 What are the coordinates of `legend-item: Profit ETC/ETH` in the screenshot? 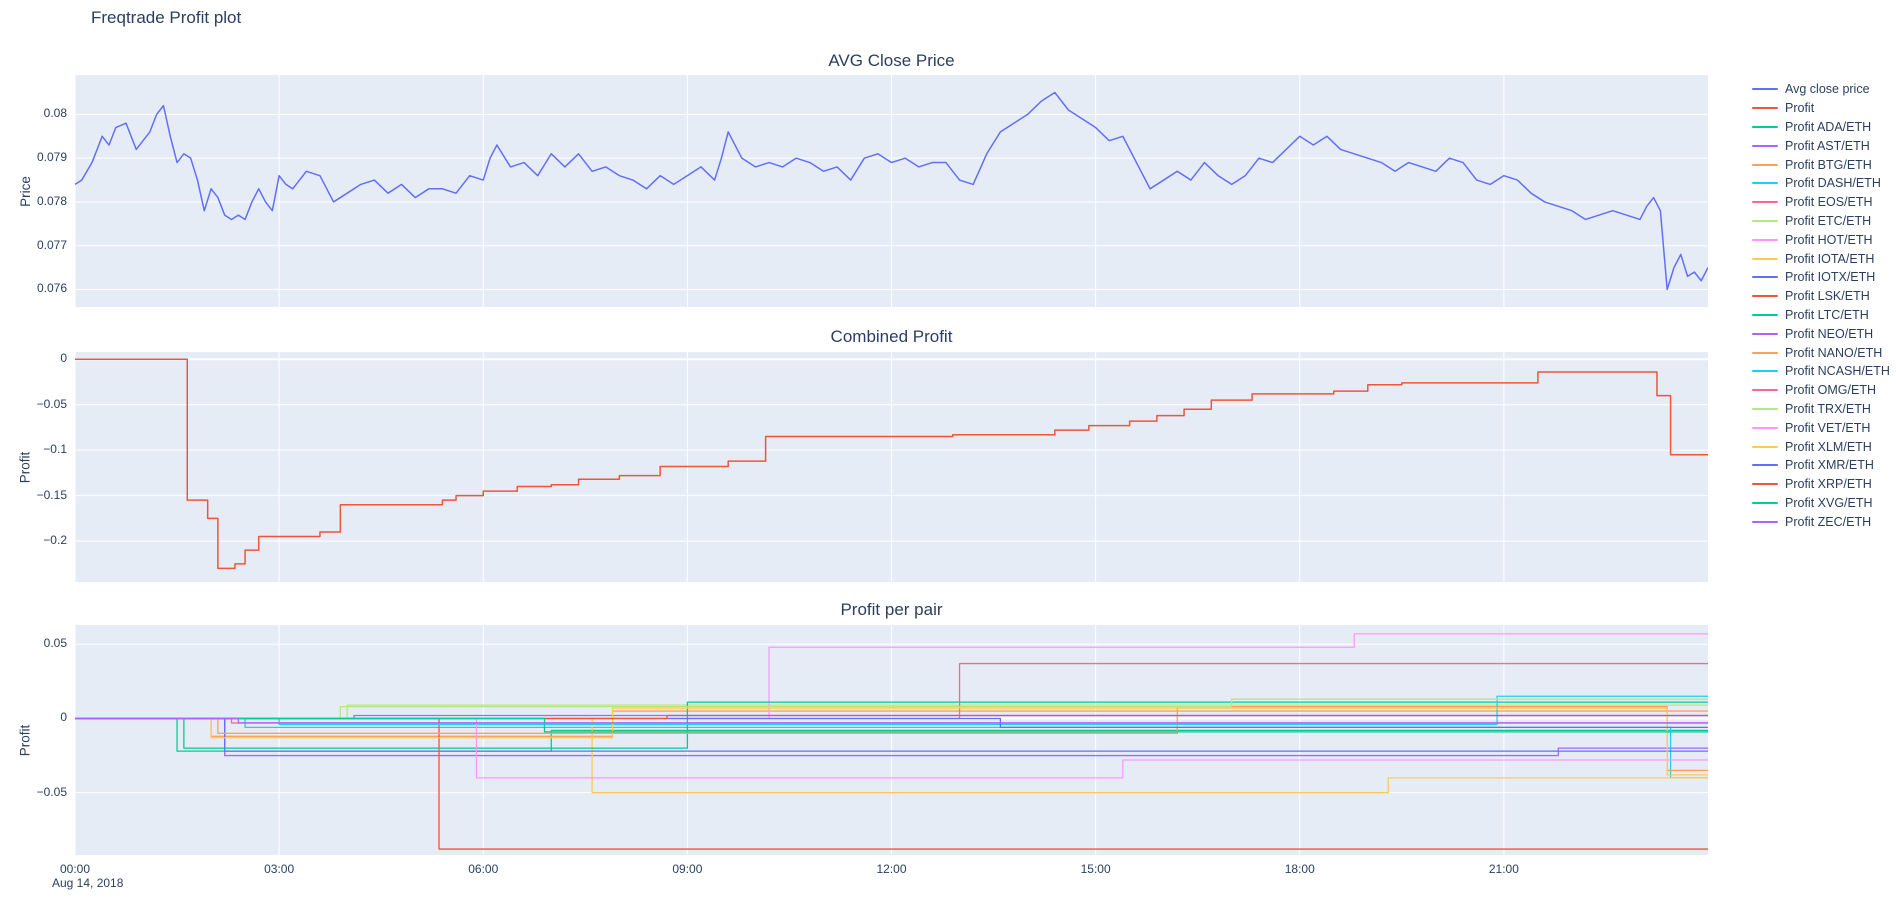 It's located at (1821, 221).